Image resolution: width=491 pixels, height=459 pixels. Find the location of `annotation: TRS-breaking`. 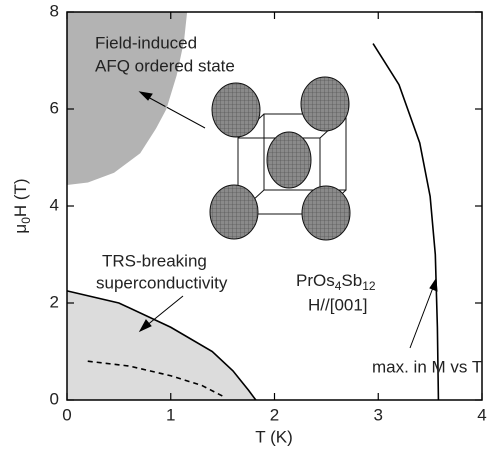

annotation: TRS-breaking is located at coordinates (154, 260).